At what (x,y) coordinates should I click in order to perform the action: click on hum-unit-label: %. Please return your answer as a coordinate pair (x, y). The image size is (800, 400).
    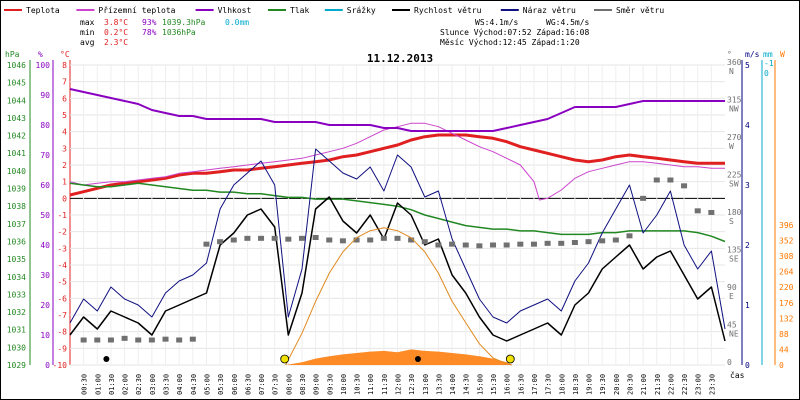
    Looking at the image, I should click on (40, 54).